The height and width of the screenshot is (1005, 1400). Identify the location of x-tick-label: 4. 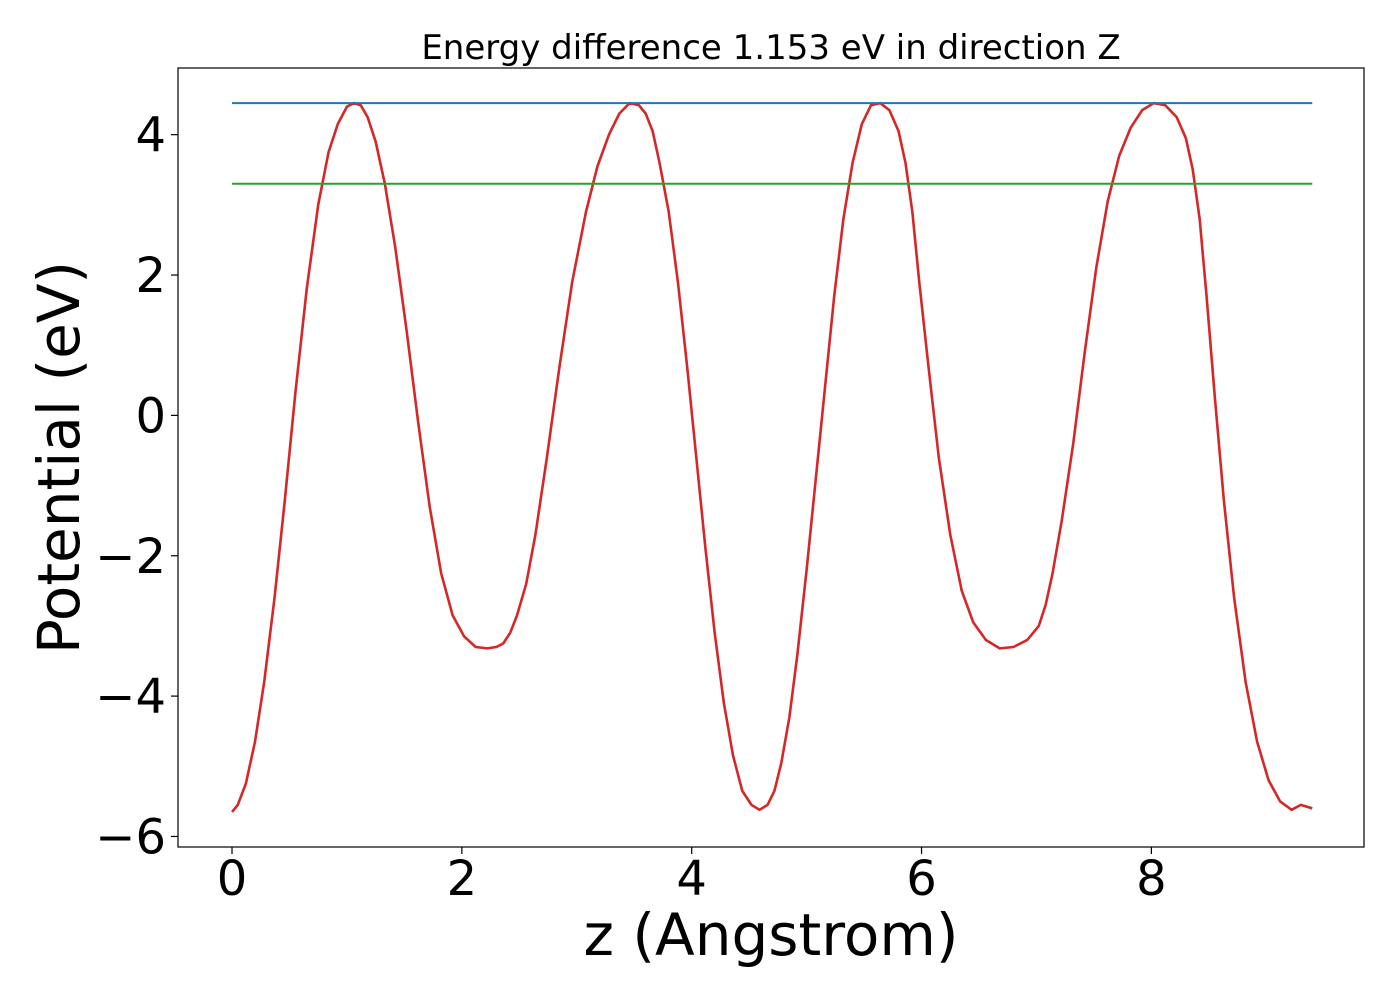
(691, 879).